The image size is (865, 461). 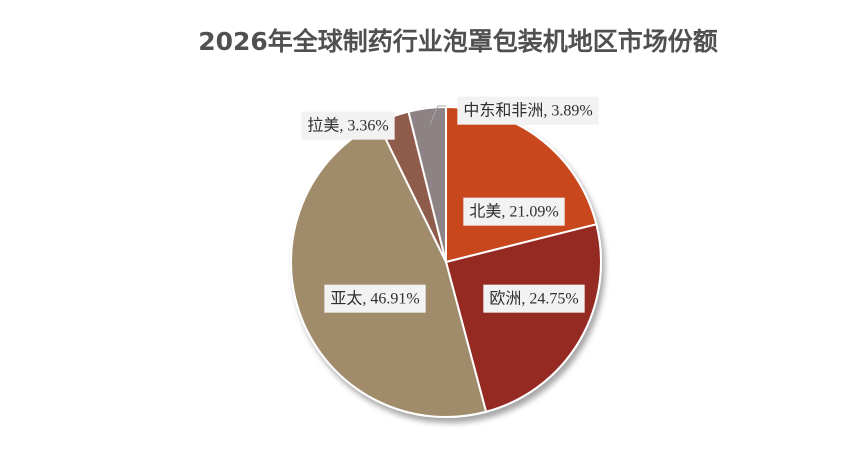 I want to click on data-label: 拉美, 3.36%, so click(x=347, y=126).